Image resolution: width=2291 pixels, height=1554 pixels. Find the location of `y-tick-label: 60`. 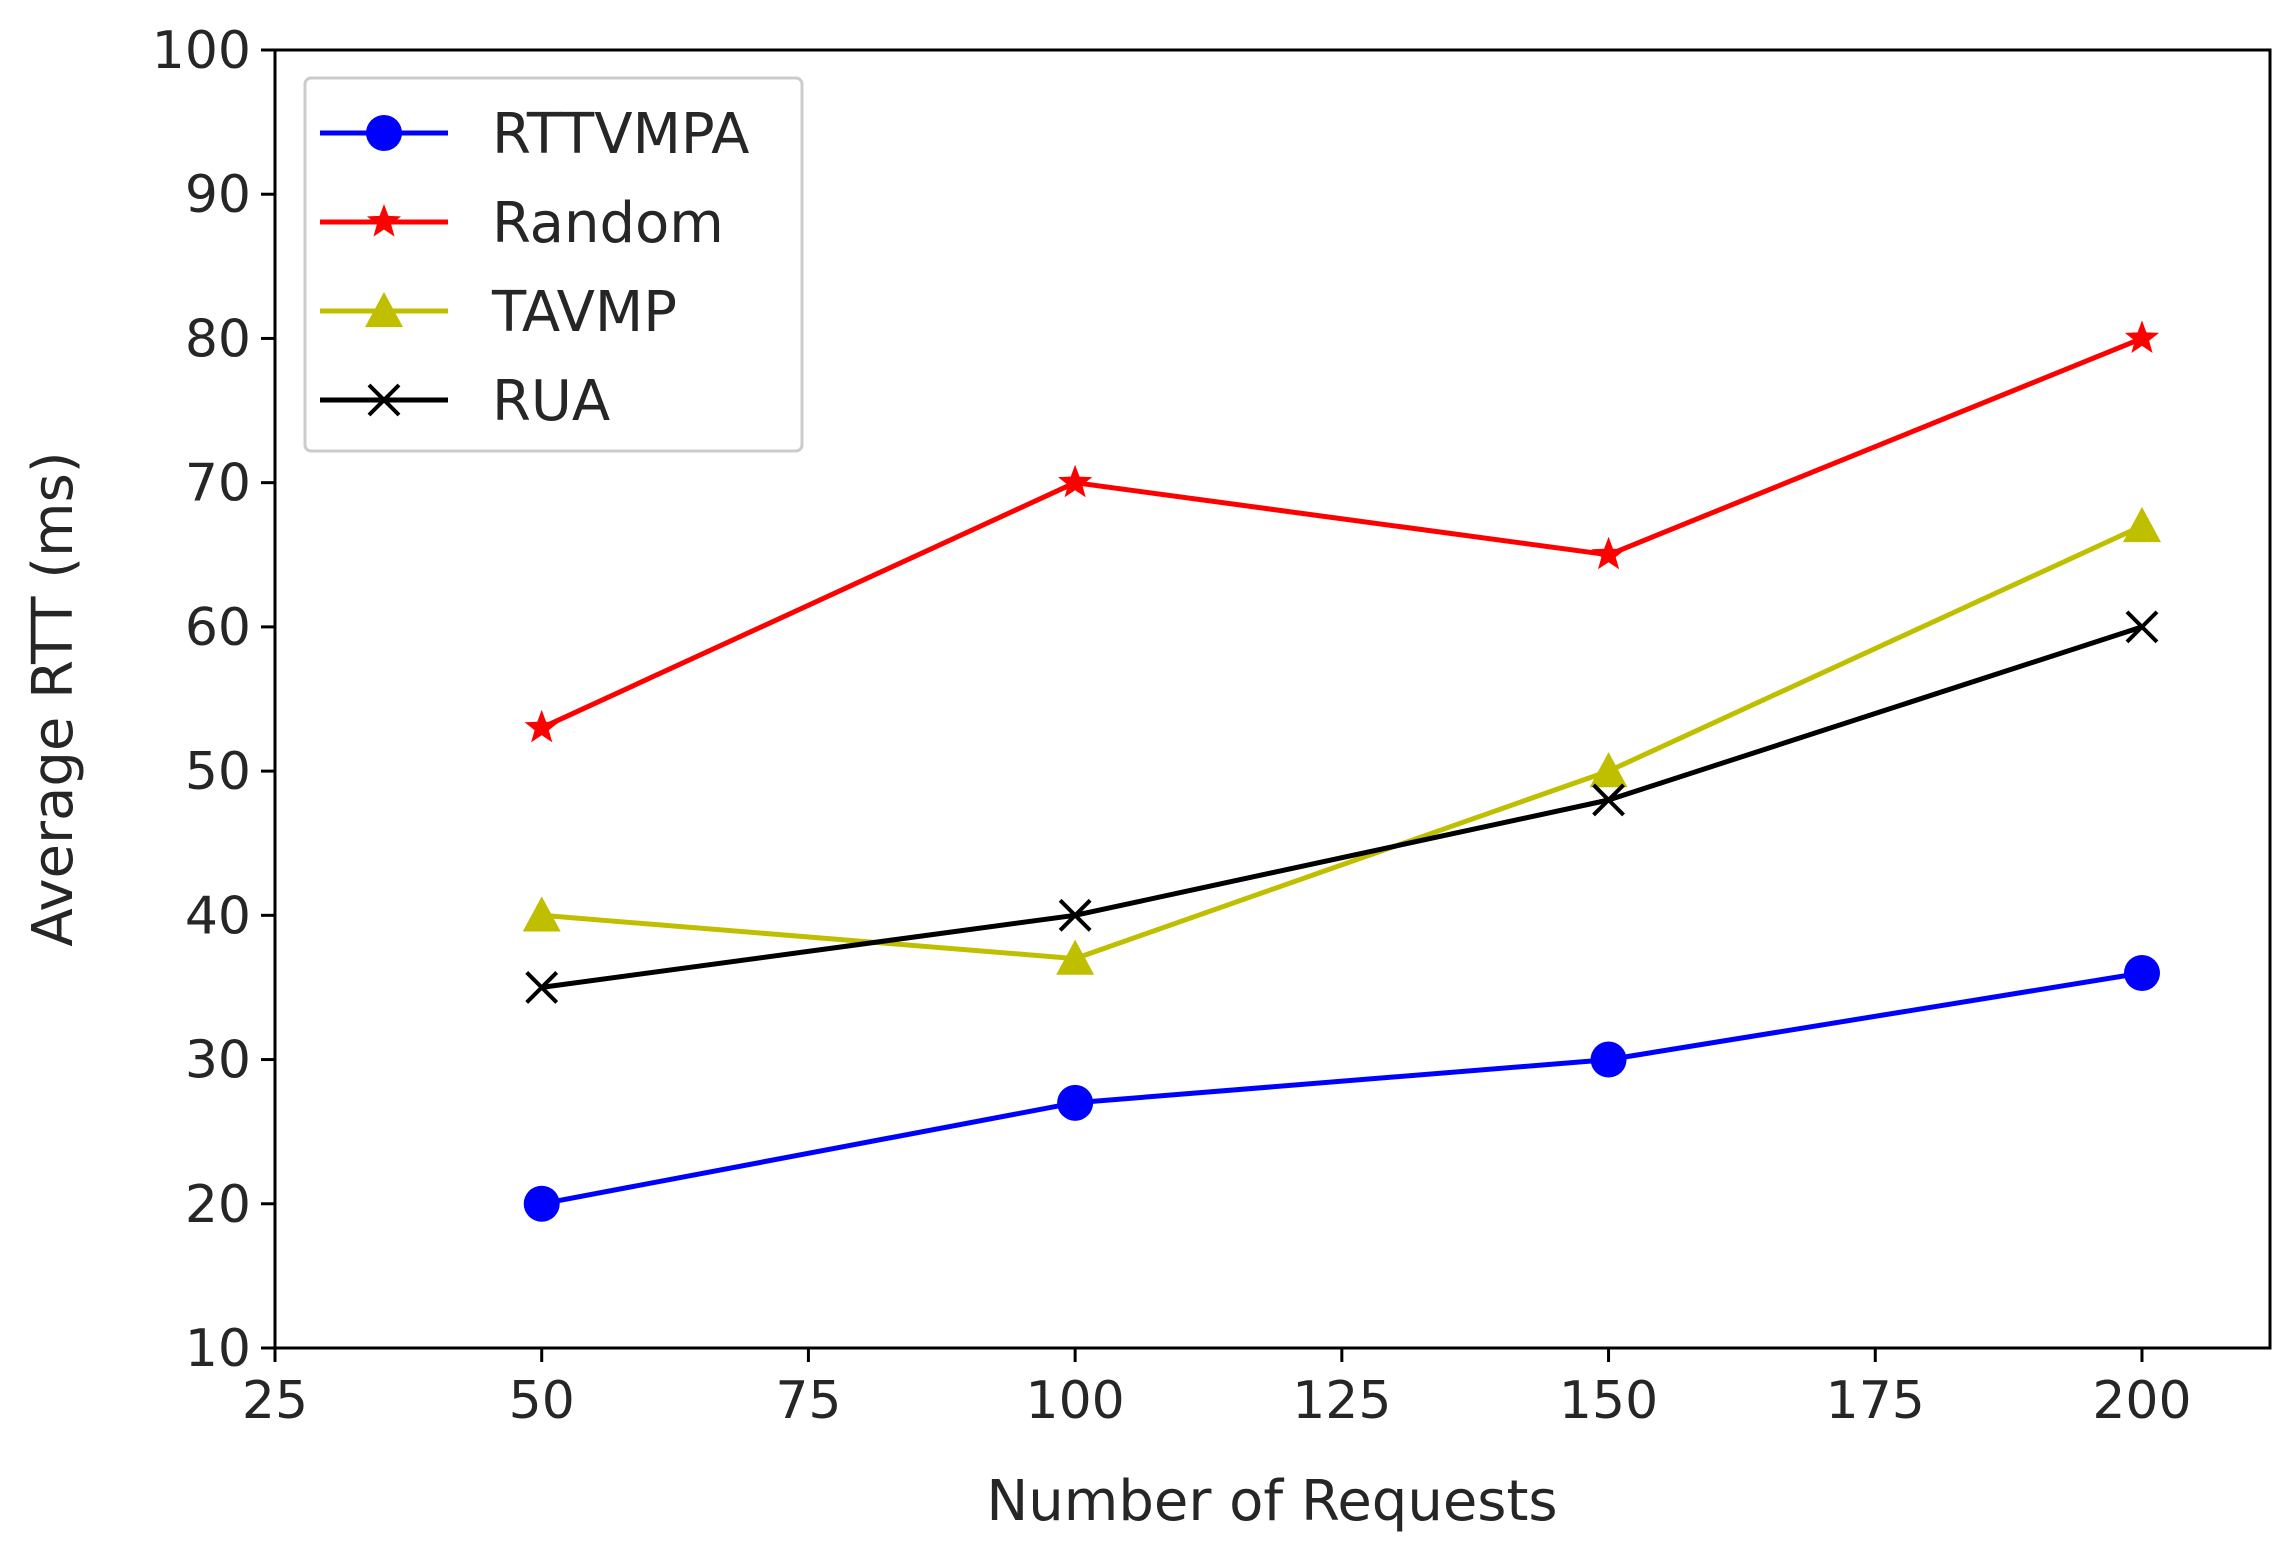

y-tick-label: 60 is located at coordinates (218, 628).